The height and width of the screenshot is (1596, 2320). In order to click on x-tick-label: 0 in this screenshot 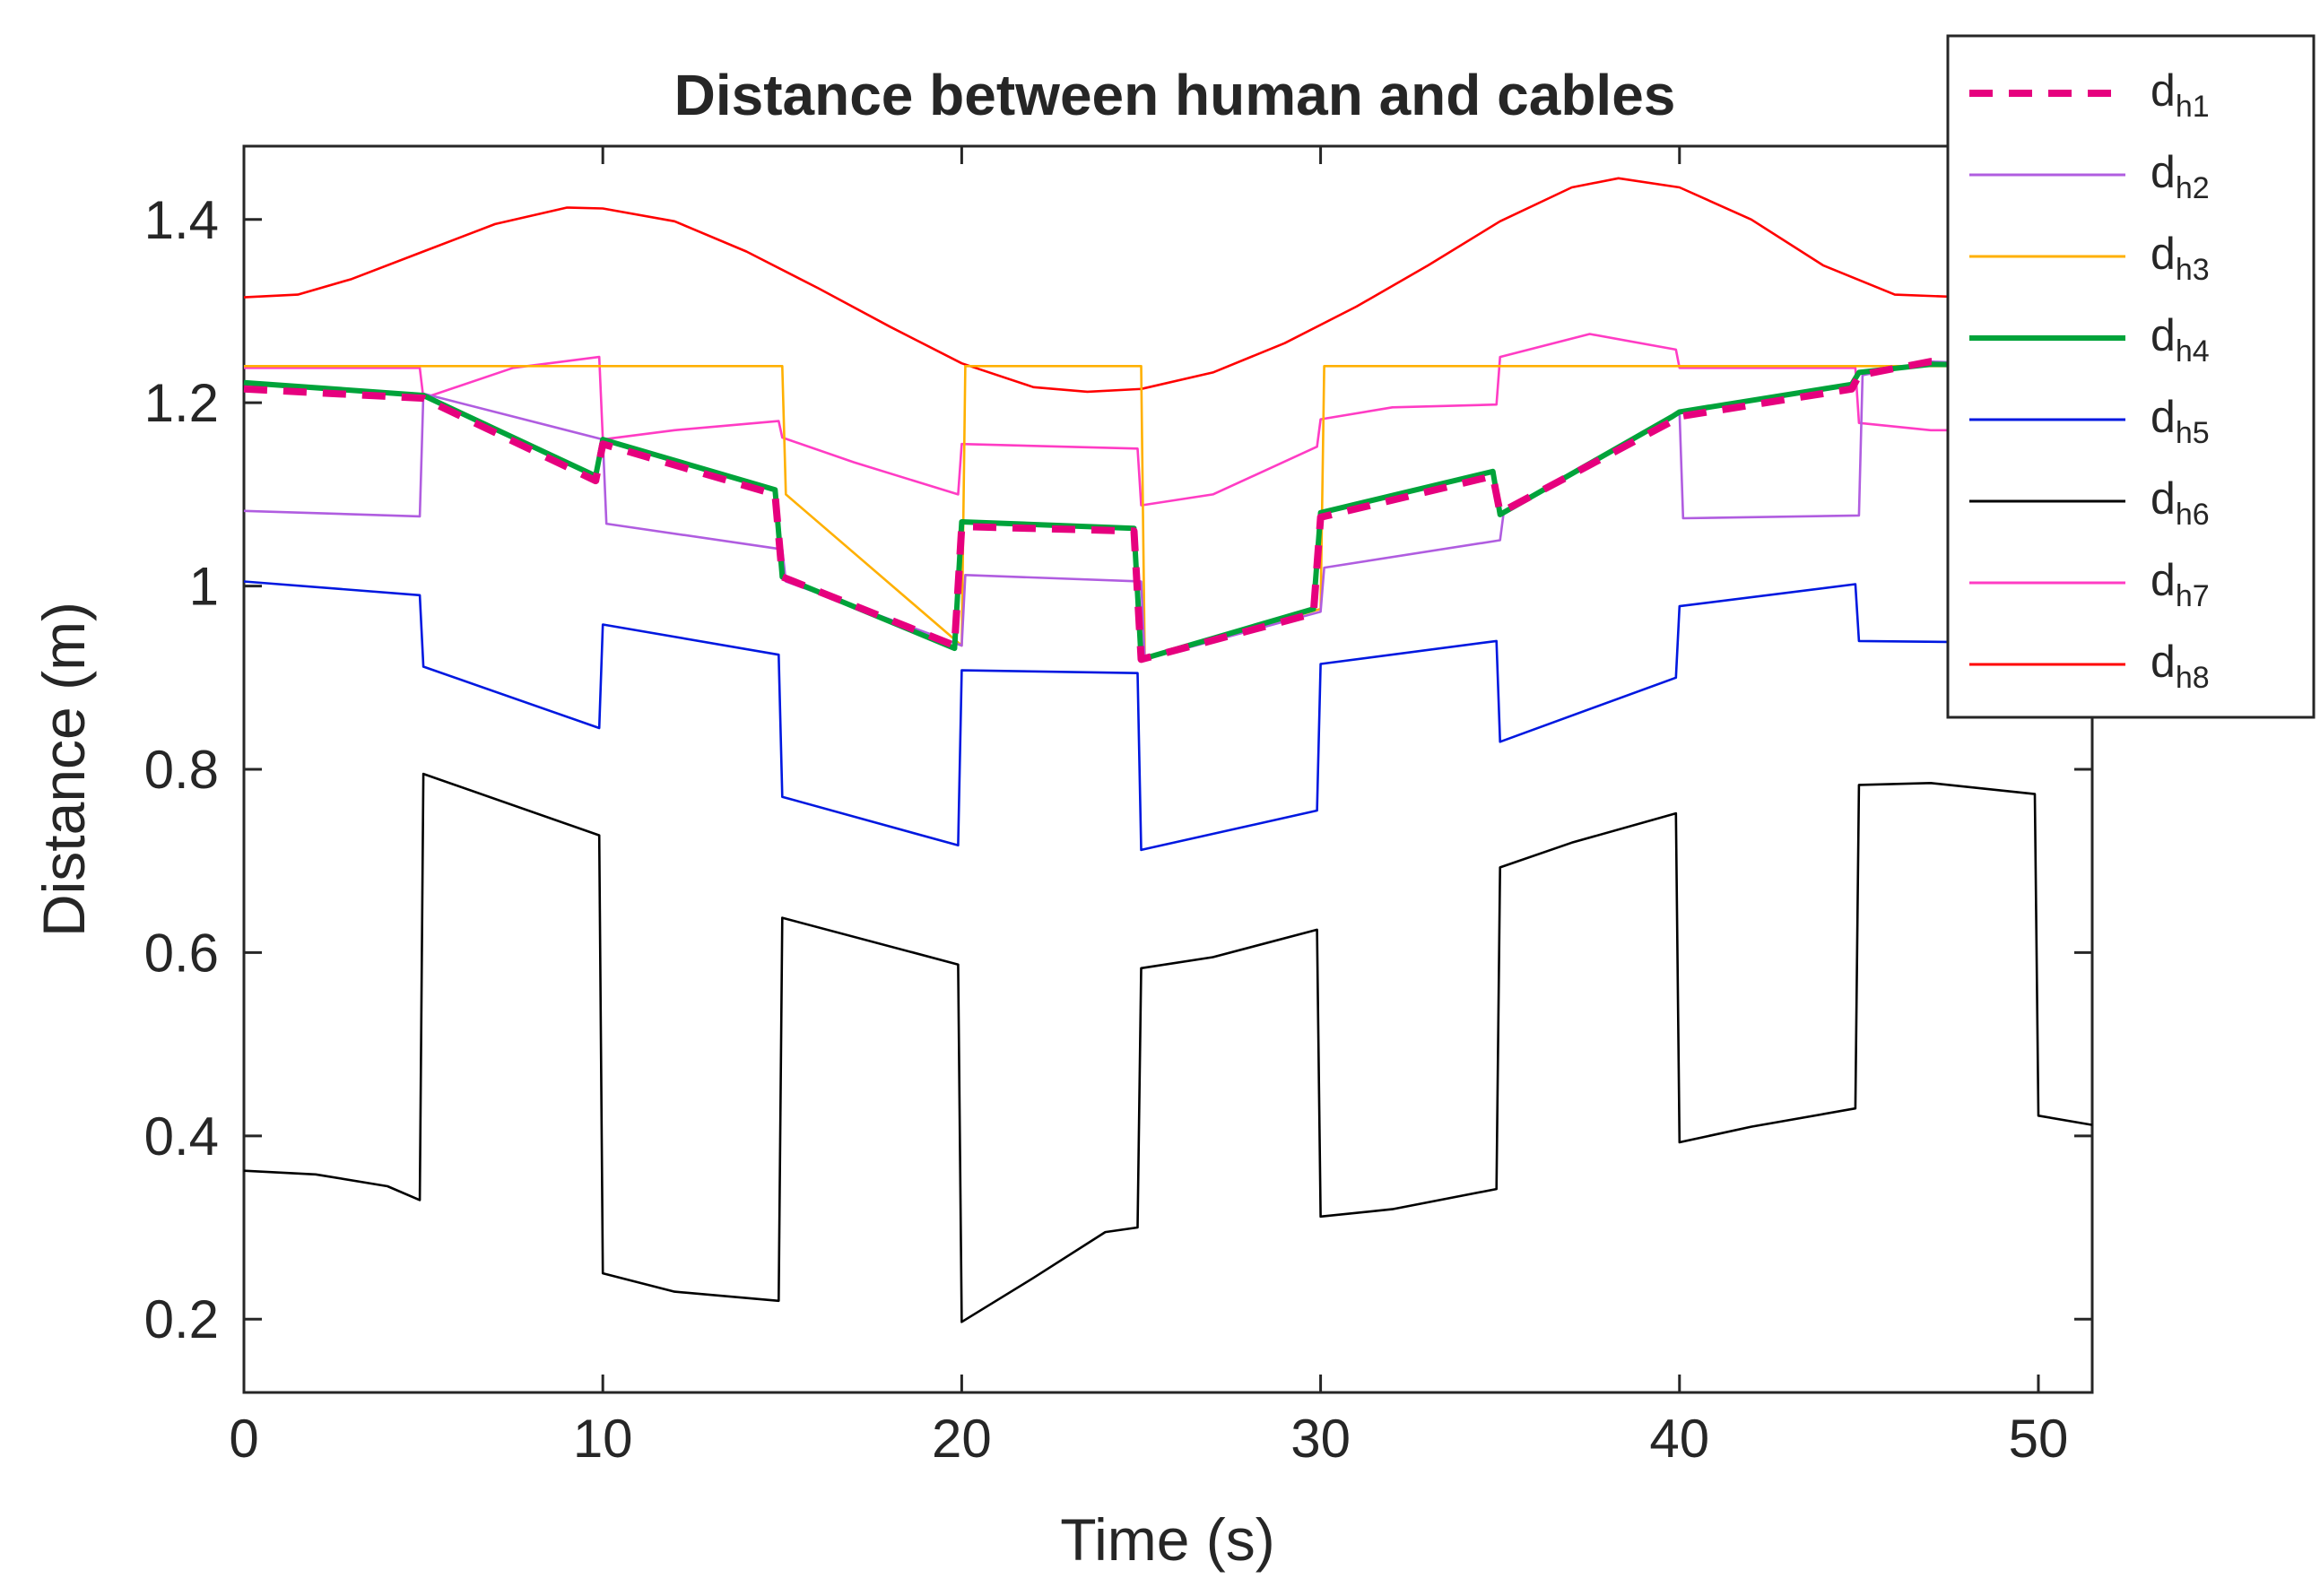, I will do `click(243, 1439)`.